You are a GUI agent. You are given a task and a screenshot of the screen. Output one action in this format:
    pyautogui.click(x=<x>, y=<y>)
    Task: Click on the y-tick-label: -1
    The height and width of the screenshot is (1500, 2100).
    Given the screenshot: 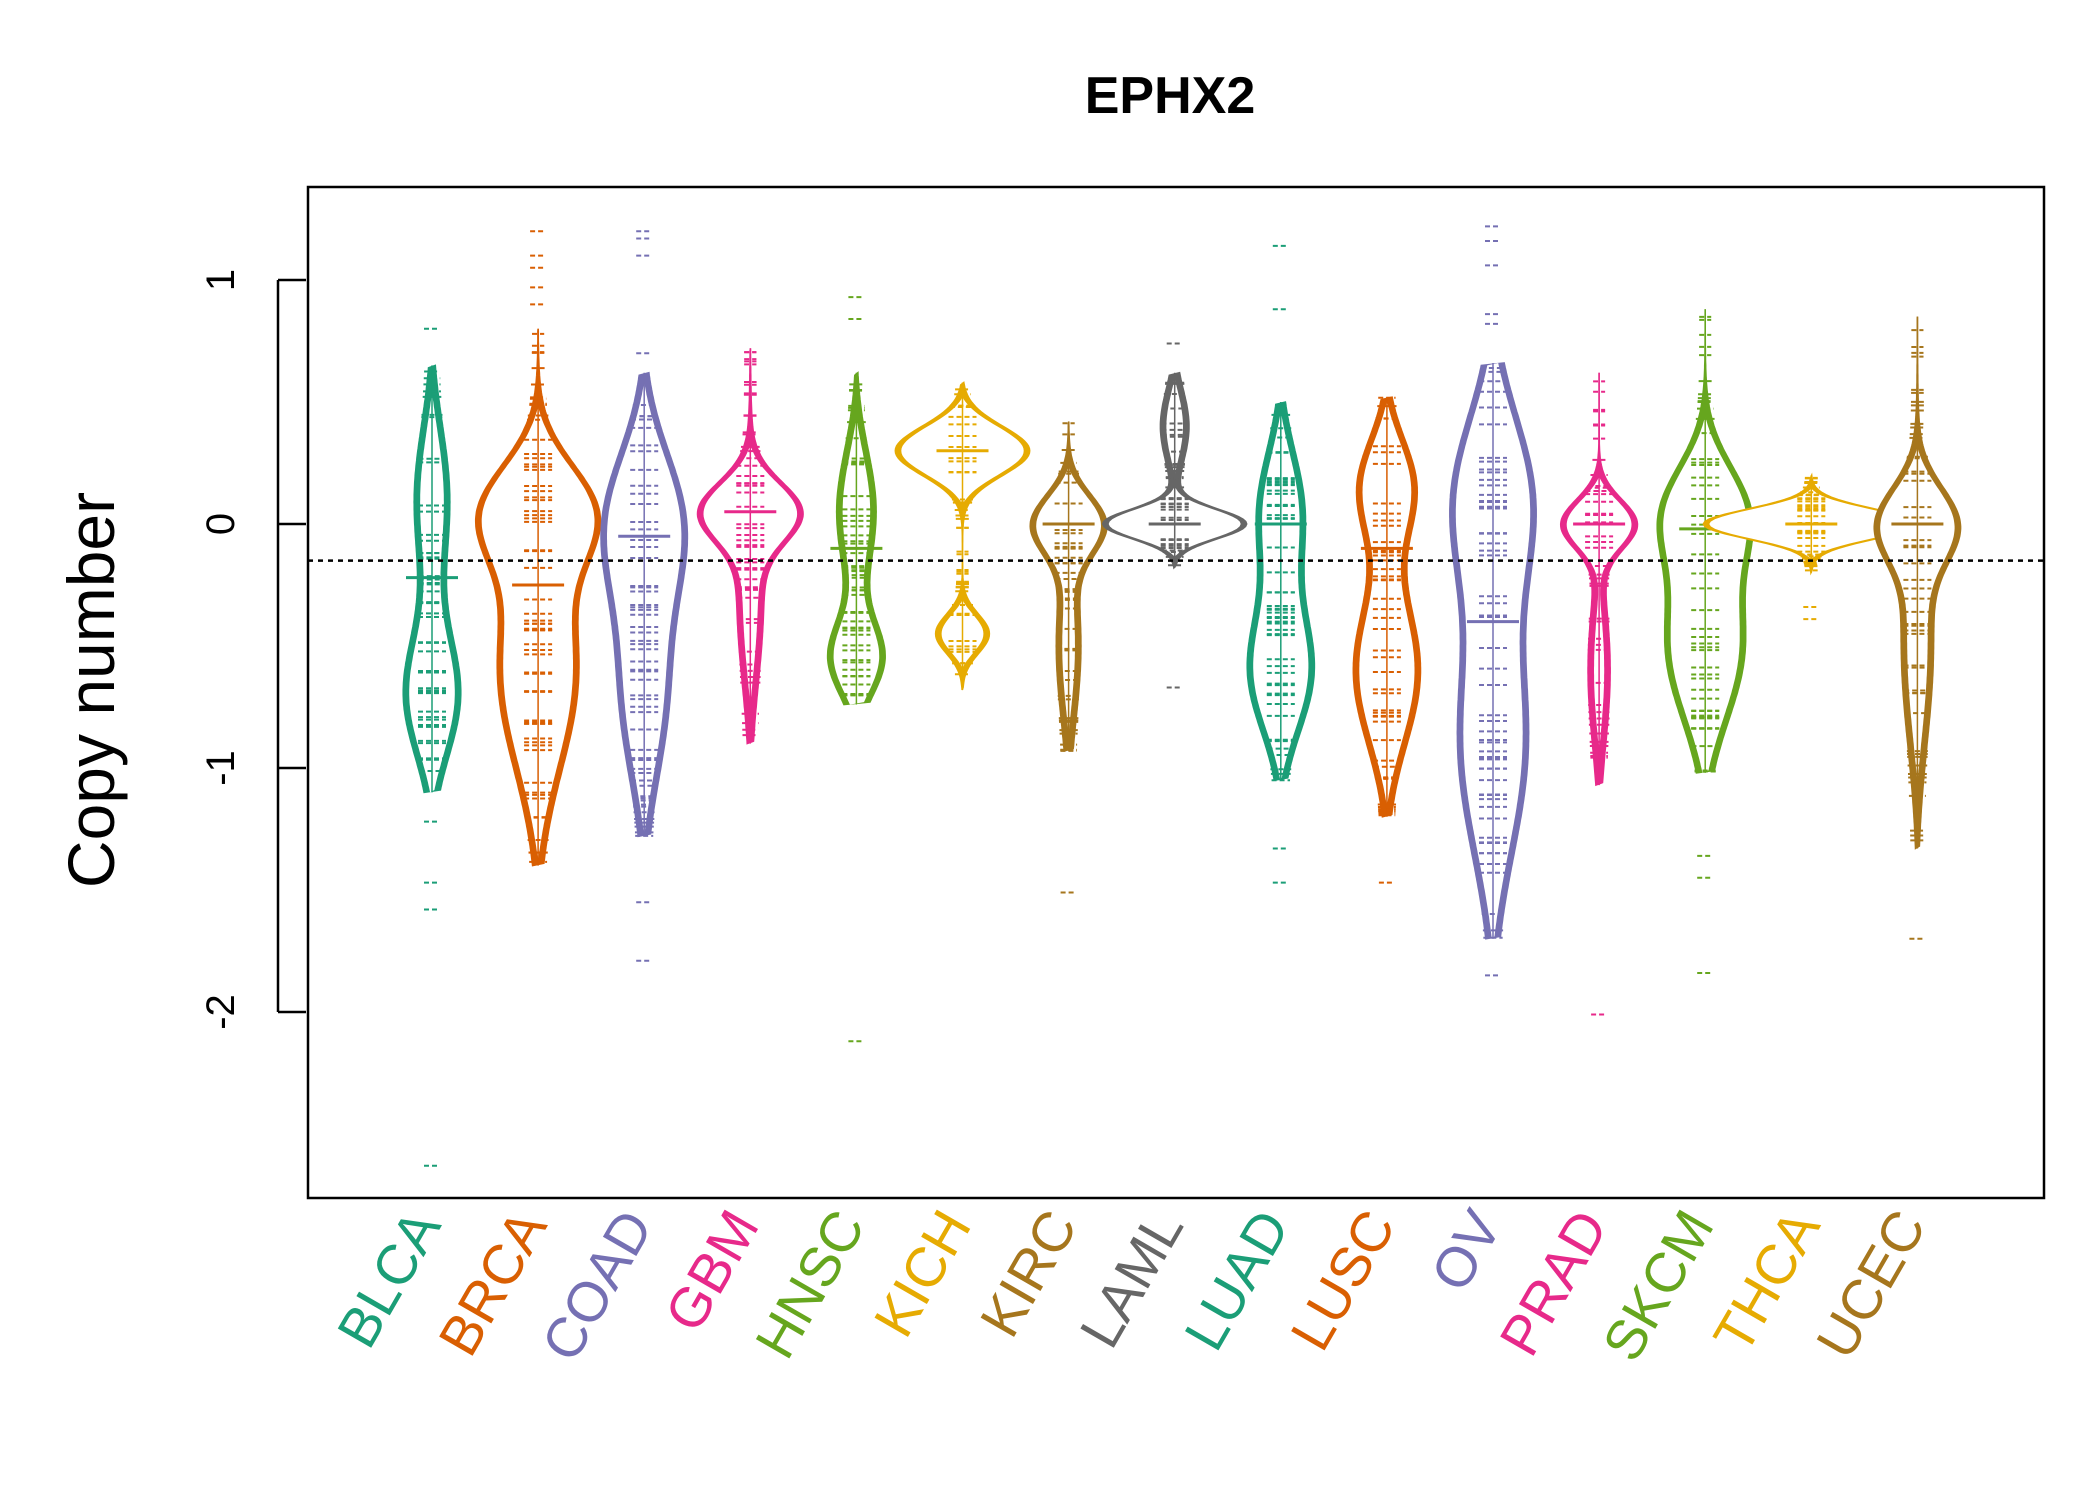 What is the action you would take?
    pyautogui.click(x=221, y=768)
    